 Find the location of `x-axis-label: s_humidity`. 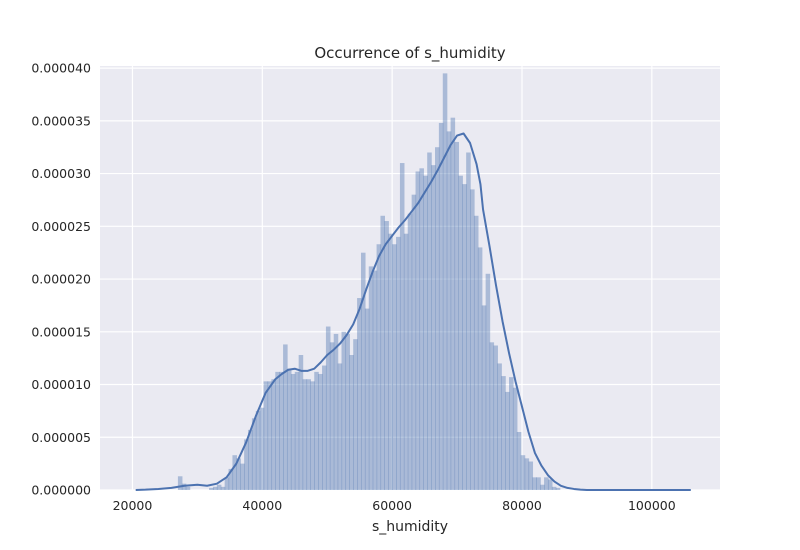

x-axis-label: s_humidity is located at coordinates (410, 527).